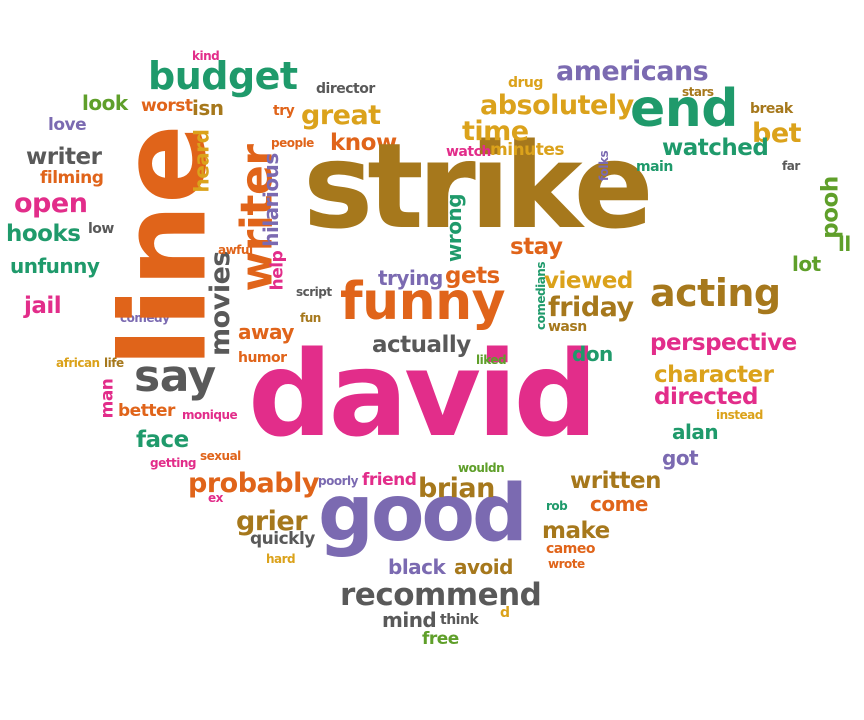 The height and width of the screenshot is (720, 864). Describe the element at coordinates (588, 281) in the screenshot. I see `word-viewed: viewed` at that location.